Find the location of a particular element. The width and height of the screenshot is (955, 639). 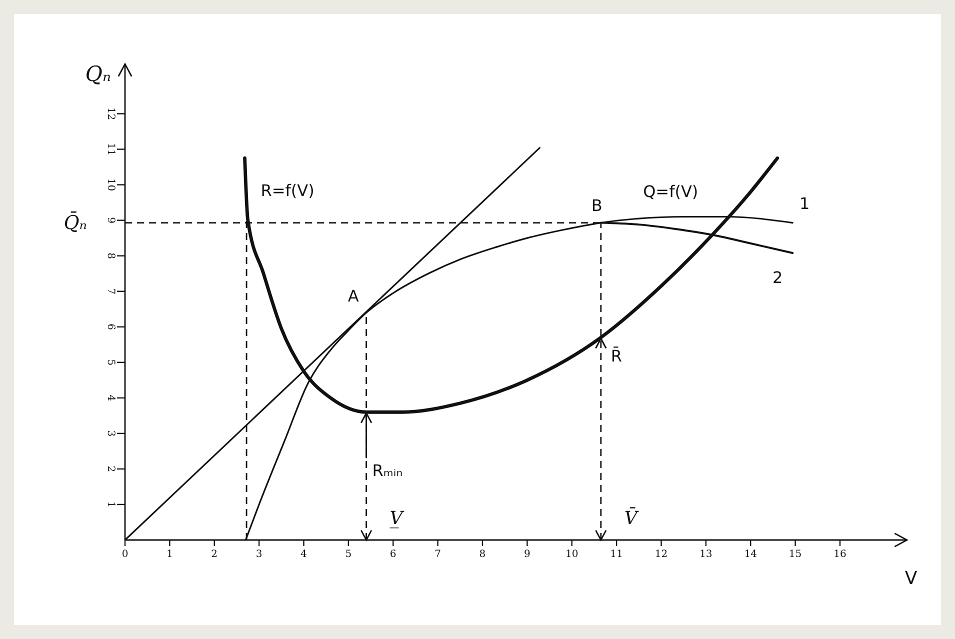

y-tick-label: 2 is located at coordinates (111, 469).